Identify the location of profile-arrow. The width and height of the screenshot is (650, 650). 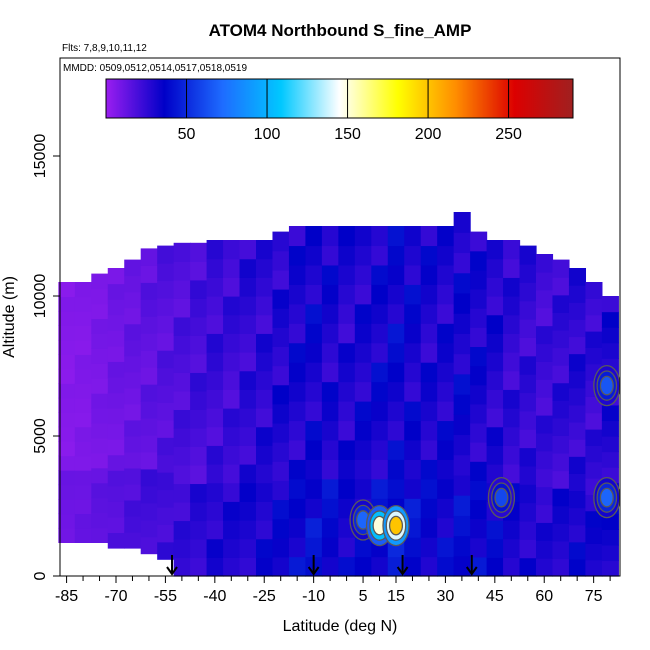
(402, 565).